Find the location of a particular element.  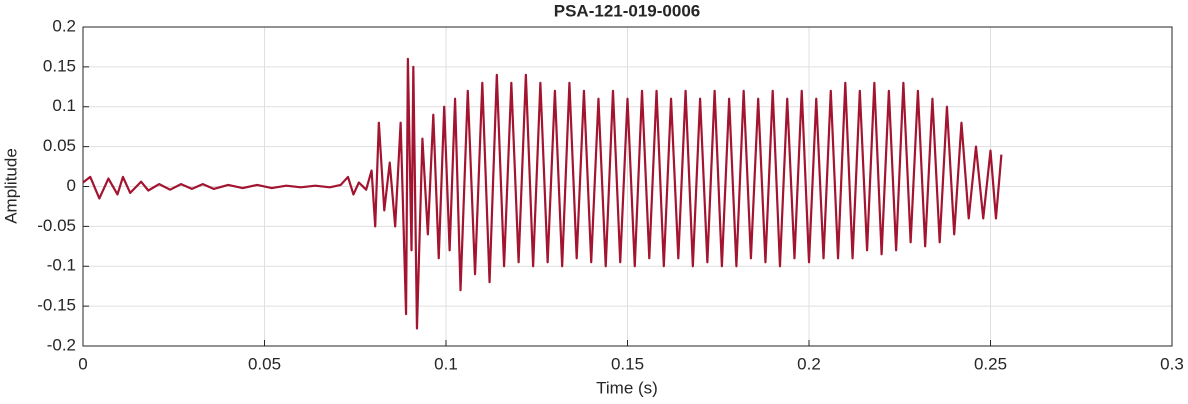

y-tick-label: -0.1 is located at coordinates (61, 265).